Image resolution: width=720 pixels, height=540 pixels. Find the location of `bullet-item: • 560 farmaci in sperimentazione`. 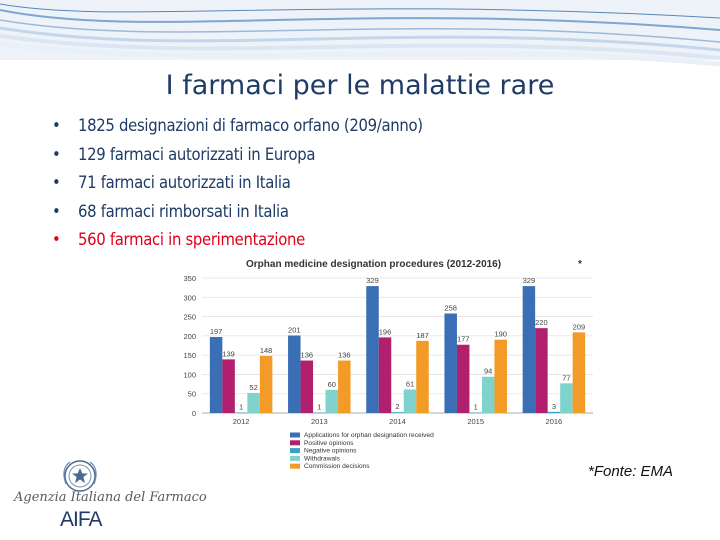

bullet-item: • 560 farmaci in sperimentazione is located at coordinates (237, 240).